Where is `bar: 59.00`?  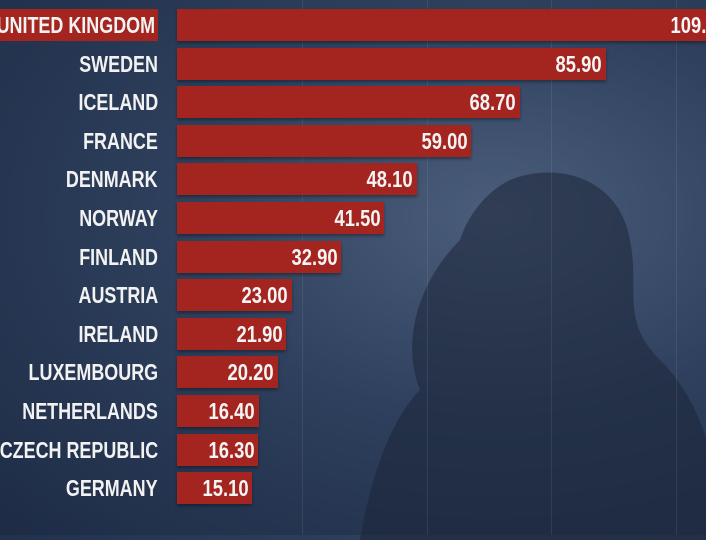 bar: 59.00 is located at coordinates (324, 140).